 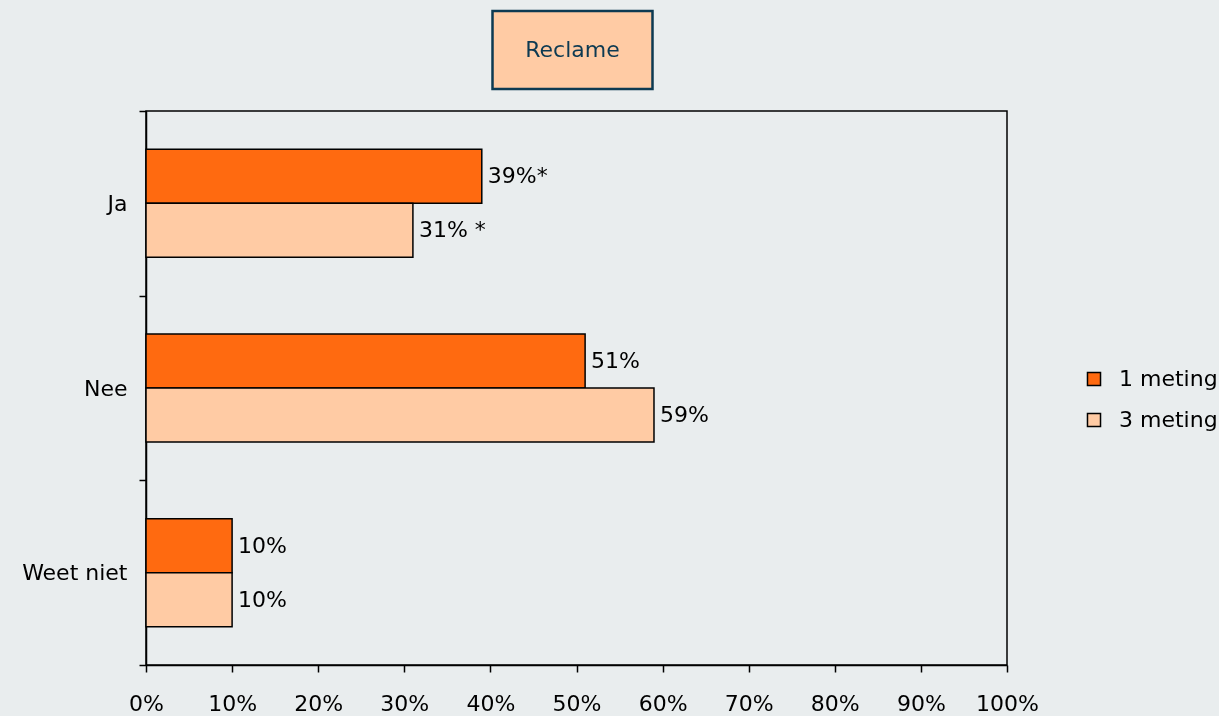 What do you see at coordinates (684, 414) in the screenshot?
I see `data-label: 59%` at bounding box center [684, 414].